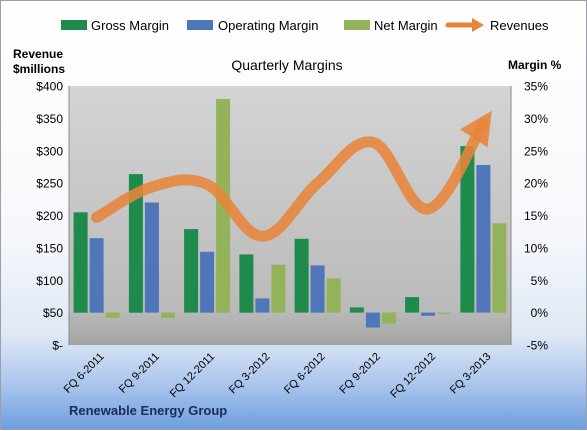  Describe the element at coordinates (49, 151) in the screenshot. I see `left-tick-label: $300` at that location.